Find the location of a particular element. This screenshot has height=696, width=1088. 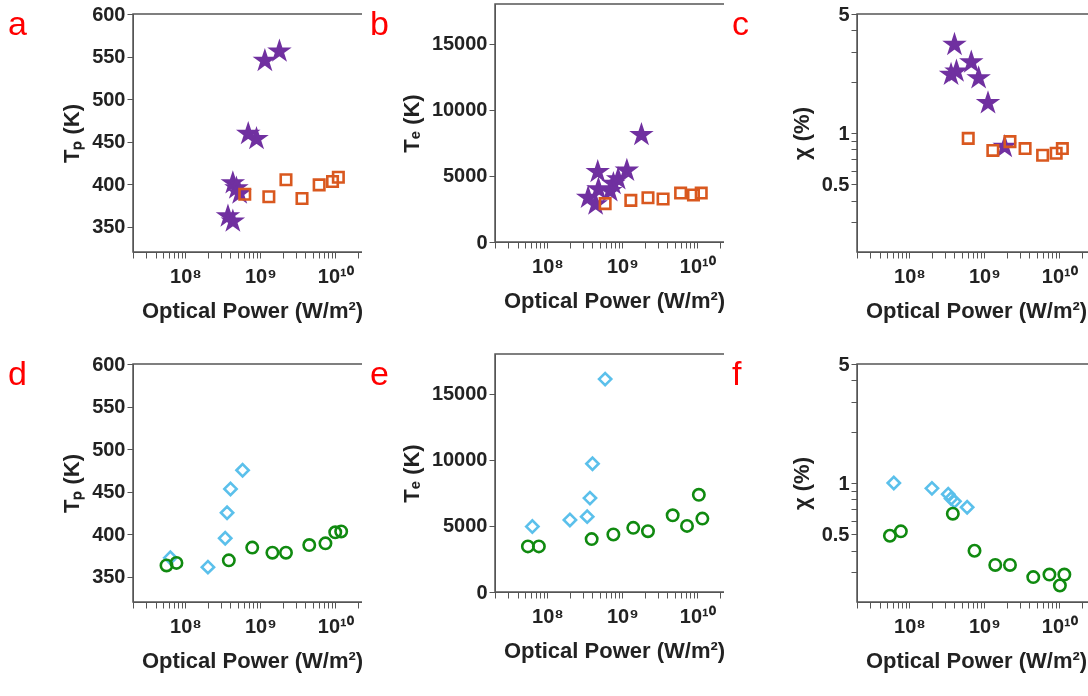

chart-title: d is located at coordinates (17, 373).